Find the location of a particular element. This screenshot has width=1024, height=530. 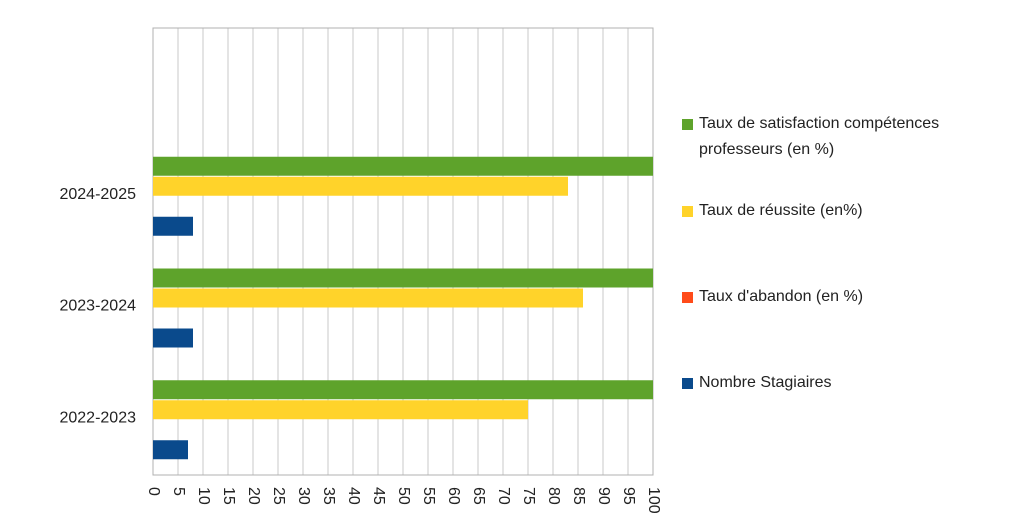

legend-item: Nombre Stagiaires is located at coordinates (844, 383).